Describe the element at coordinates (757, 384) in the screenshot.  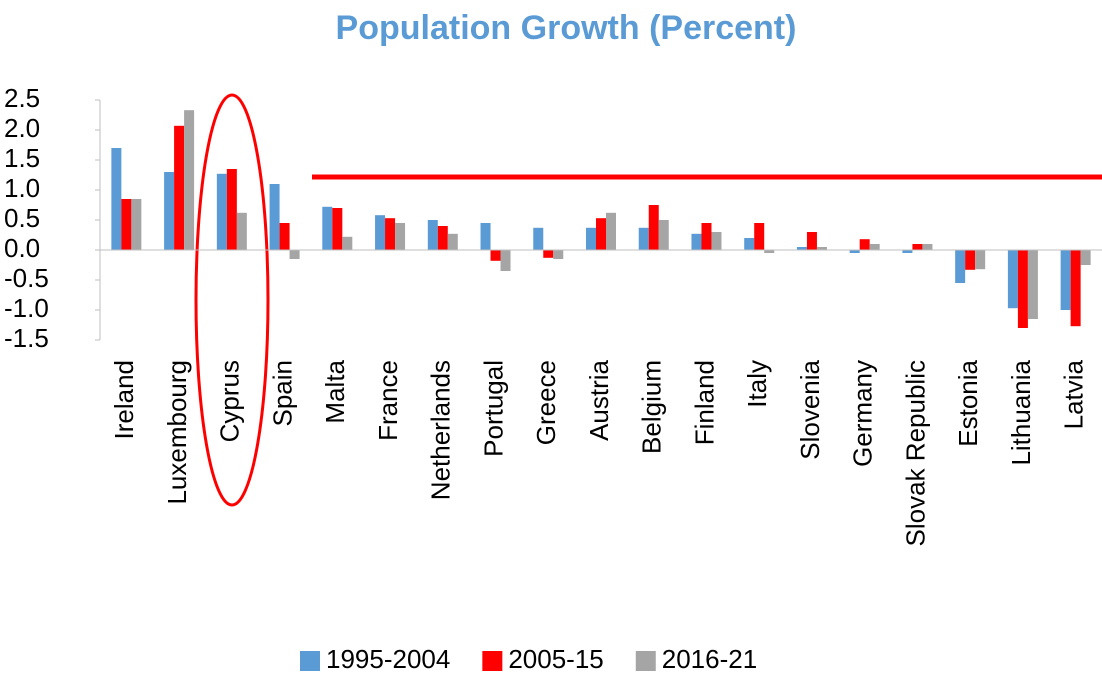
I see `x-tick-label: Italy` at that location.